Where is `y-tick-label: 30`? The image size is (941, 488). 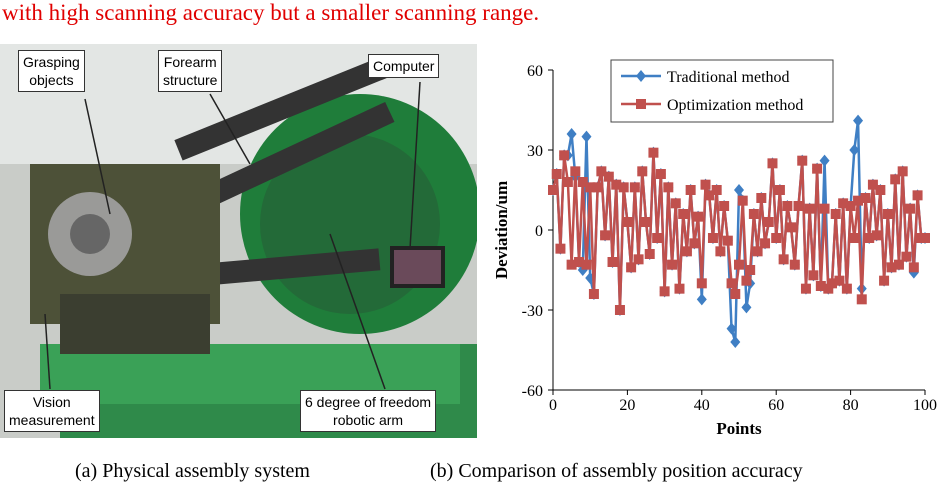
y-tick-label: 30 is located at coordinates (535, 151).